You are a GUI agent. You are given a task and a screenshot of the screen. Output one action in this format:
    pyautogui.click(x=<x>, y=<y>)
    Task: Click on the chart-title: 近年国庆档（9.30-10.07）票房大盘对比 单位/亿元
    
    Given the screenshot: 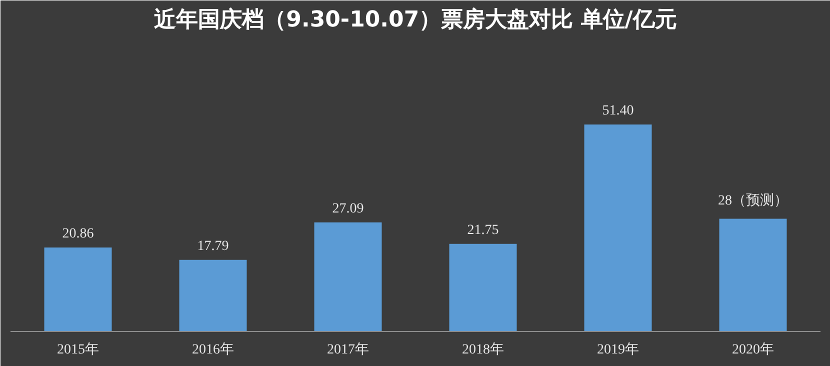 What is the action you would take?
    pyautogui.click(x=415, y=19)
    